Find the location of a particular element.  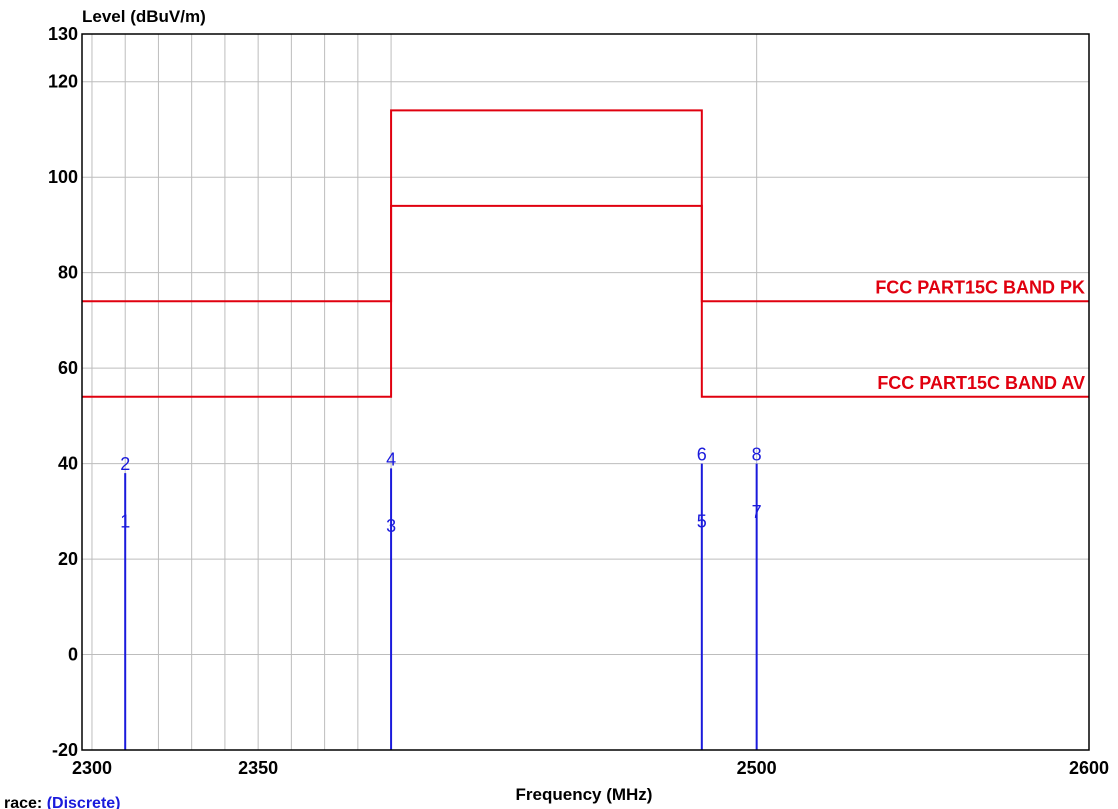

marker-label-3: 3 is located at coordinates (391, 526).